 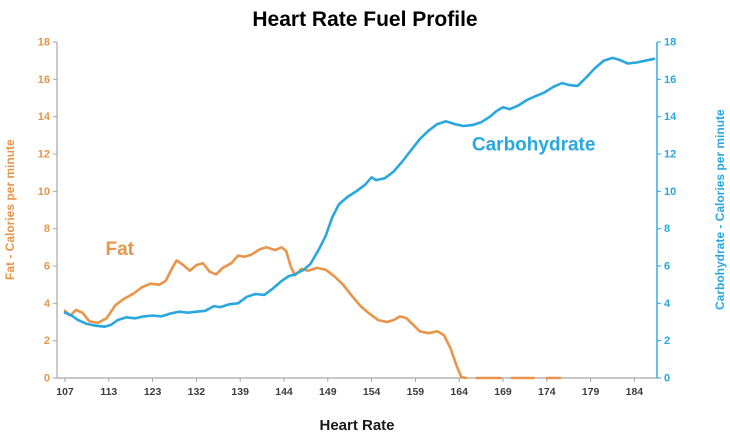 I want to click on x-tick-label: 132, so click(x=197, y=392).